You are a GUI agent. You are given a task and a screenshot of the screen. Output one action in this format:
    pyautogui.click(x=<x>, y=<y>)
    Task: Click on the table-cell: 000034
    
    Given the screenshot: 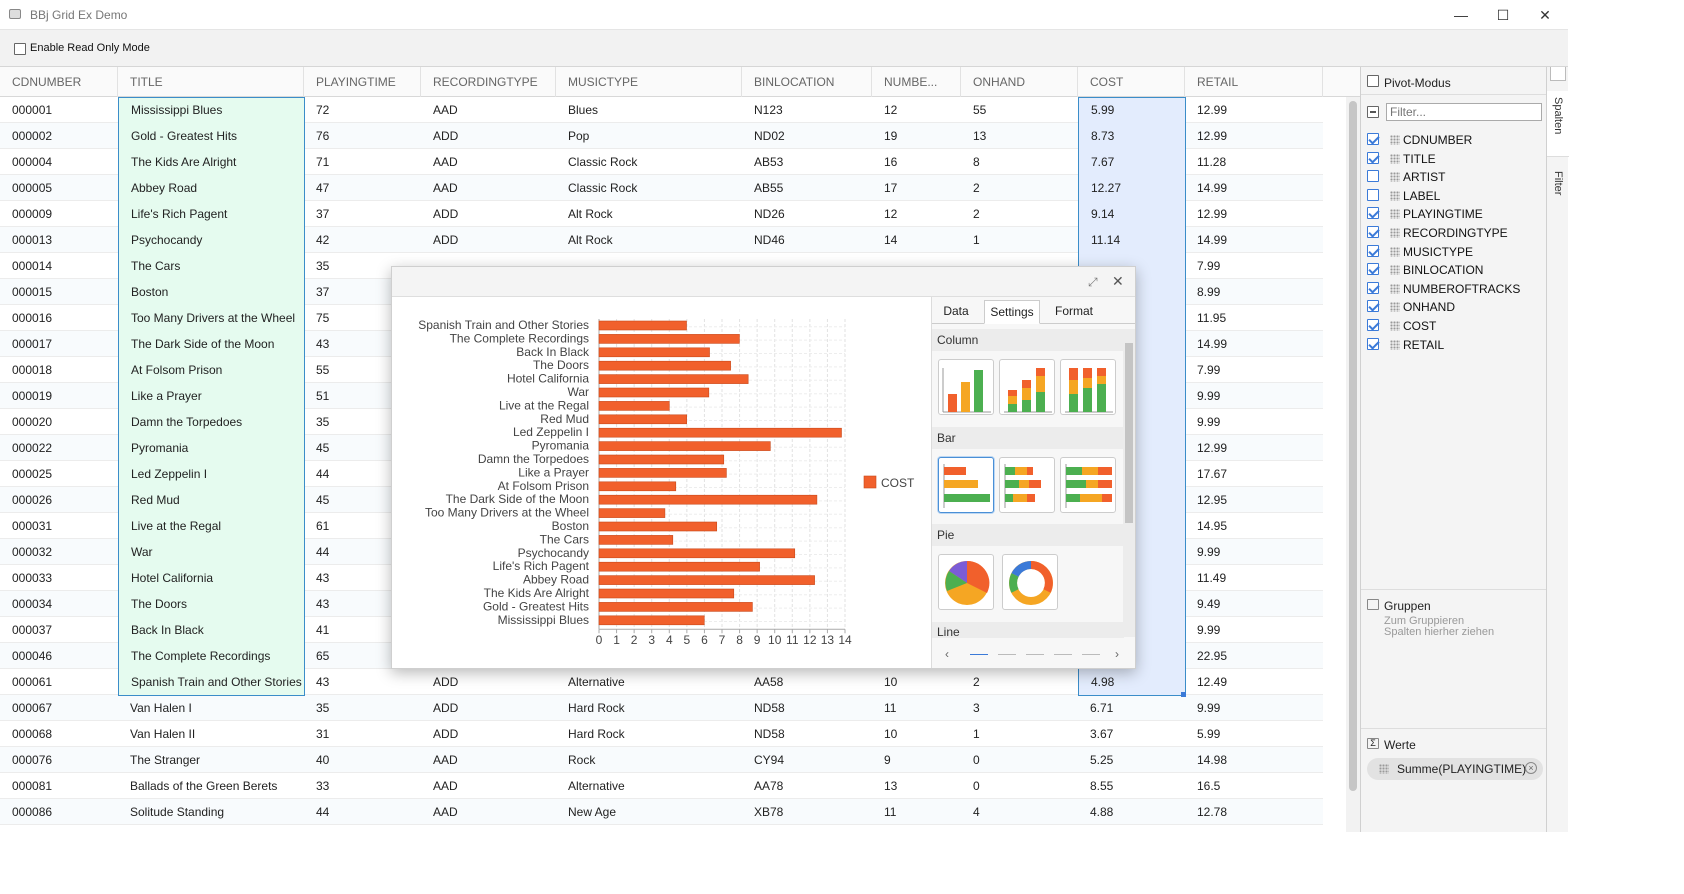 What is the action you would take?
    pyautogui.click(x=32, y=604)
    